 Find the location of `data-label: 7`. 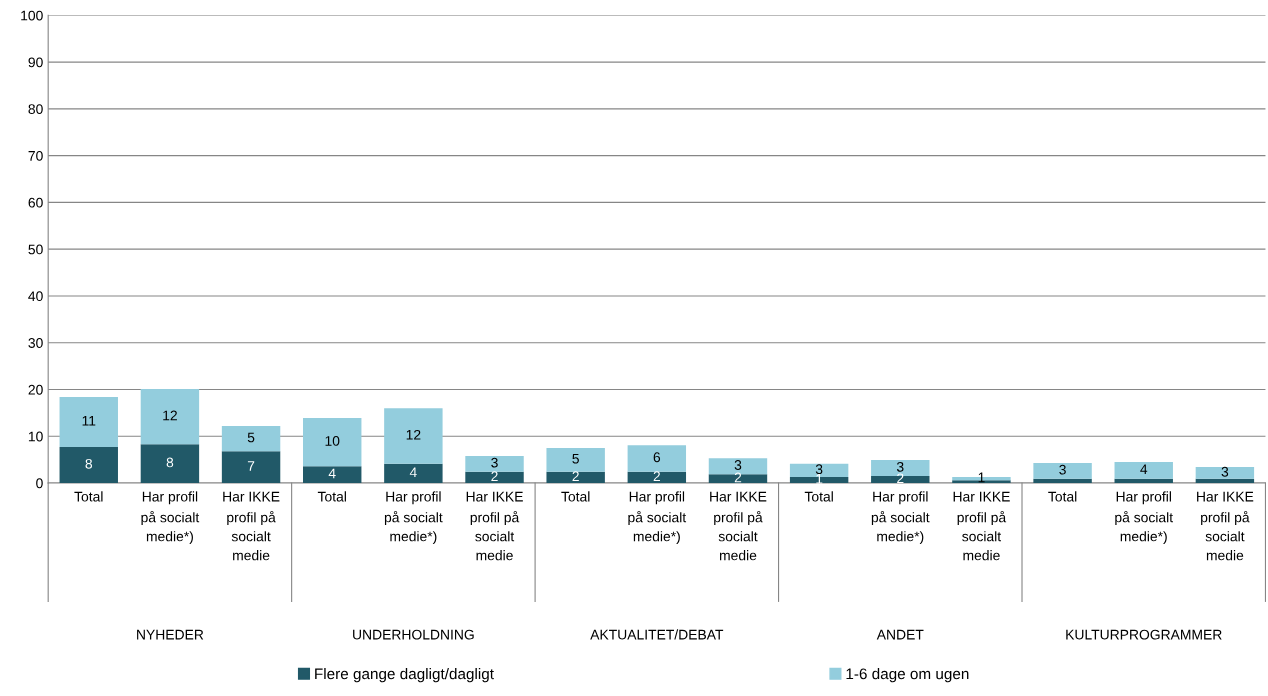

data-label: 7 is located at coordinates (251, 466).